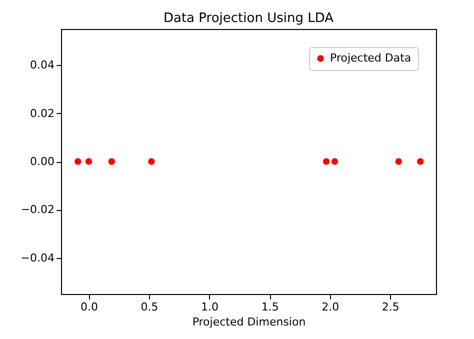  I want to click on y-tick-label: 0.00, so click(42, 161).